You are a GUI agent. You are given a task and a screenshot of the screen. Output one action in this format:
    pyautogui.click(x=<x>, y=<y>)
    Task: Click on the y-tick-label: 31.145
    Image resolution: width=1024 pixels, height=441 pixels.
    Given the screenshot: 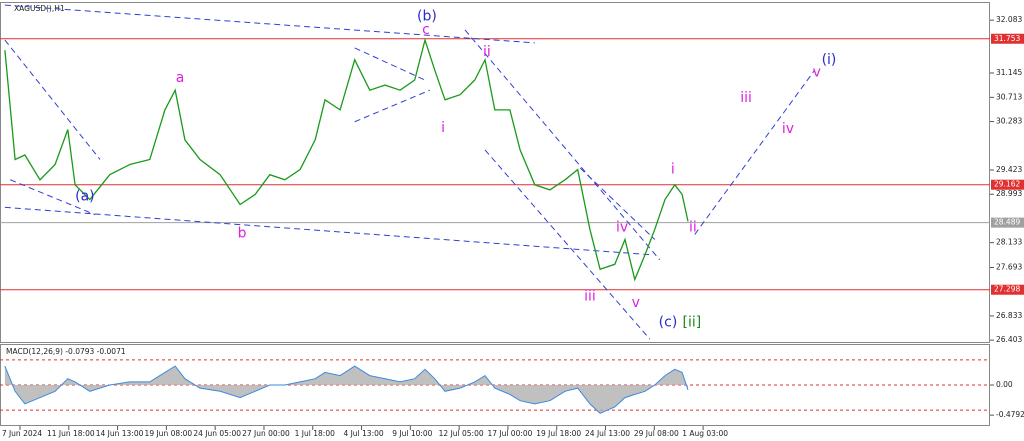 What is the action you would take?
    pyautogui.click(x=1009, y=72)
    